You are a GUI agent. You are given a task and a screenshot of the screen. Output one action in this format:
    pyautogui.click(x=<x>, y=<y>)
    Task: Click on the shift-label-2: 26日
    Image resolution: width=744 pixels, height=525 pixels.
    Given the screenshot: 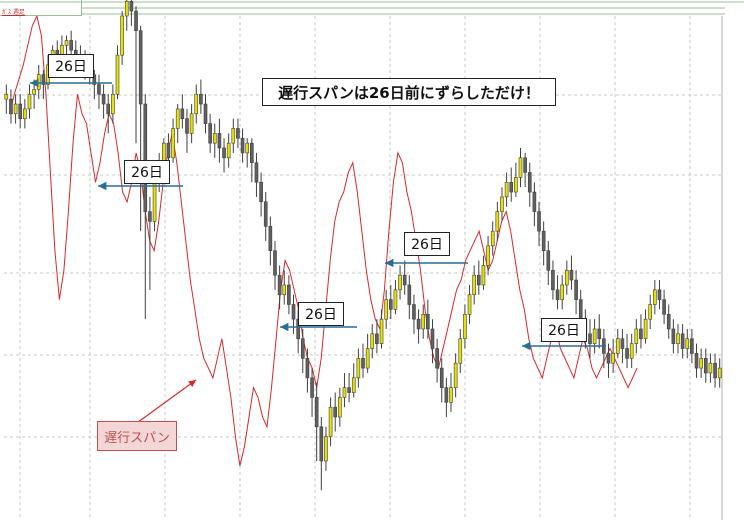 What is the action you would take?
    pyautogui.click(x=147, y=172)
    